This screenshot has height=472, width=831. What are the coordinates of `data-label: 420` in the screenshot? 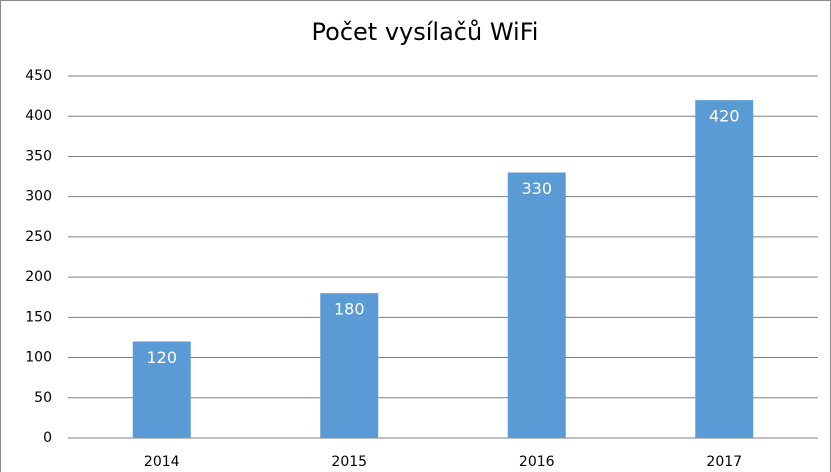 It's located at (724, 116).